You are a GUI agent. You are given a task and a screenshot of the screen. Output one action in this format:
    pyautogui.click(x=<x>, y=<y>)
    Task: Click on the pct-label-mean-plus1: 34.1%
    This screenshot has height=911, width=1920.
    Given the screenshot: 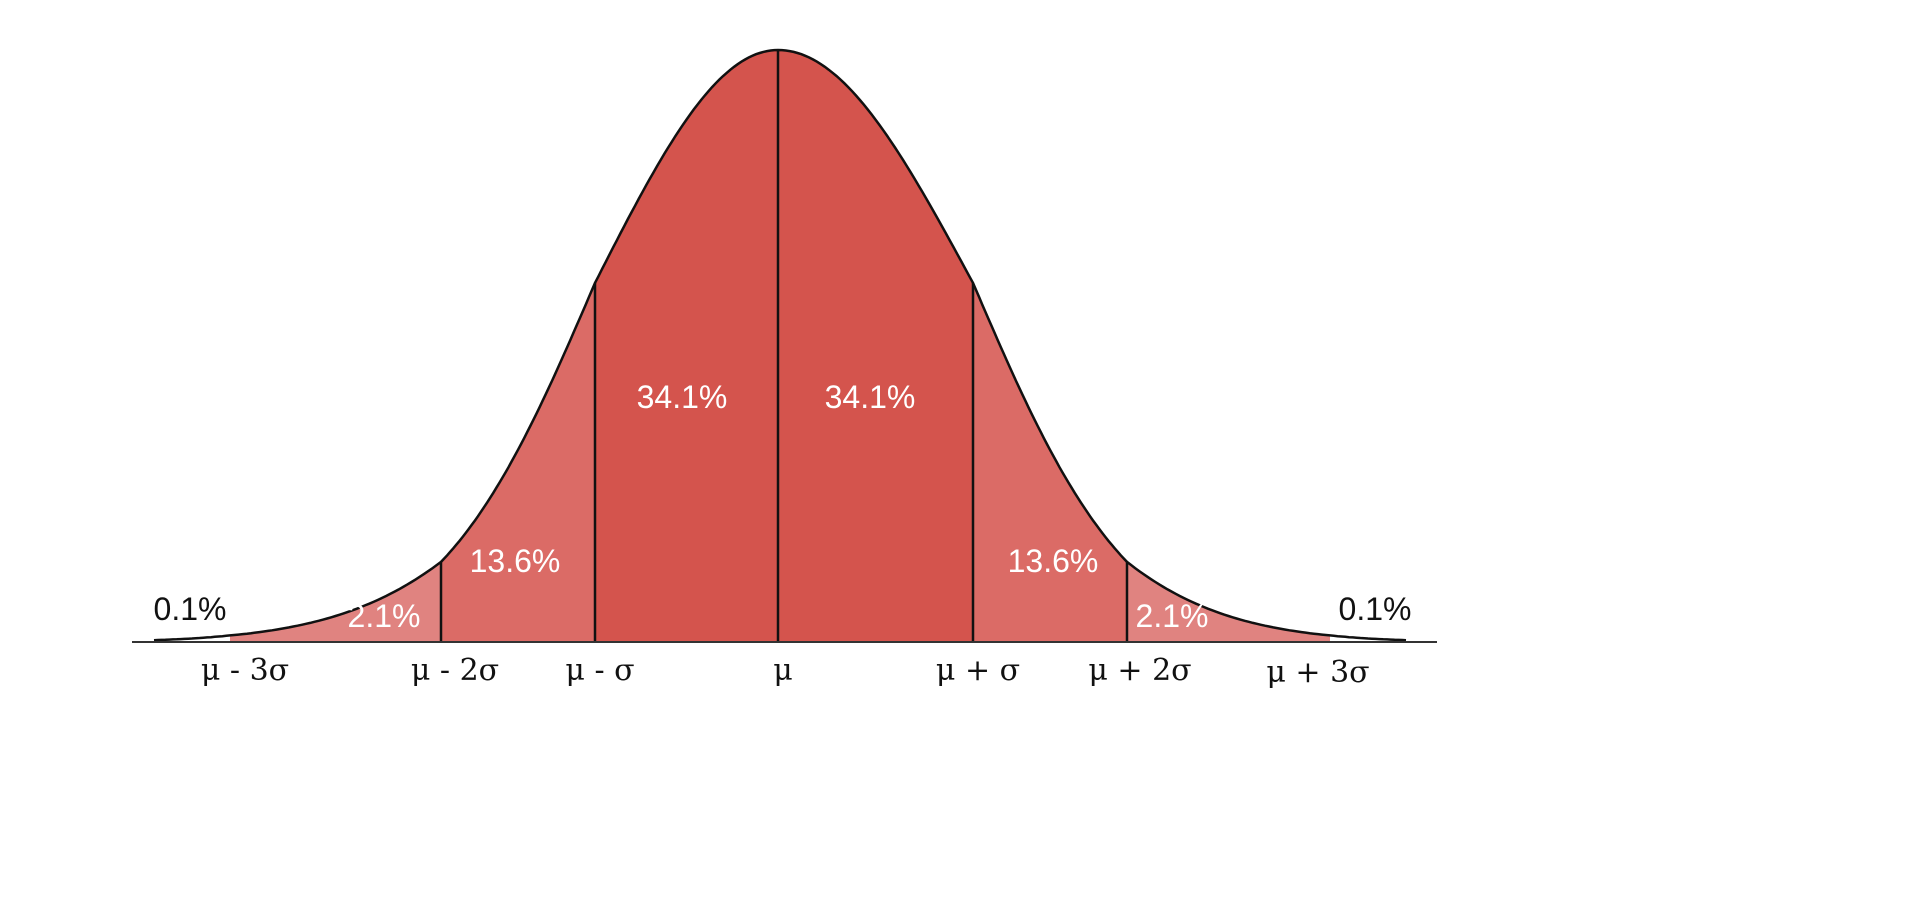 What is the action you would take?
    pyautogui.click(x=870, y=397)
    